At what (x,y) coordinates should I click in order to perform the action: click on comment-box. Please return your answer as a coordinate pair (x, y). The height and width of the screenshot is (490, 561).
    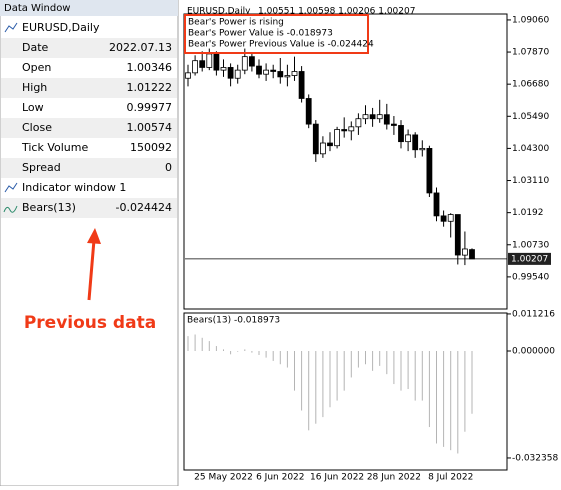
    Looking at the image, I should click on (276, 34).